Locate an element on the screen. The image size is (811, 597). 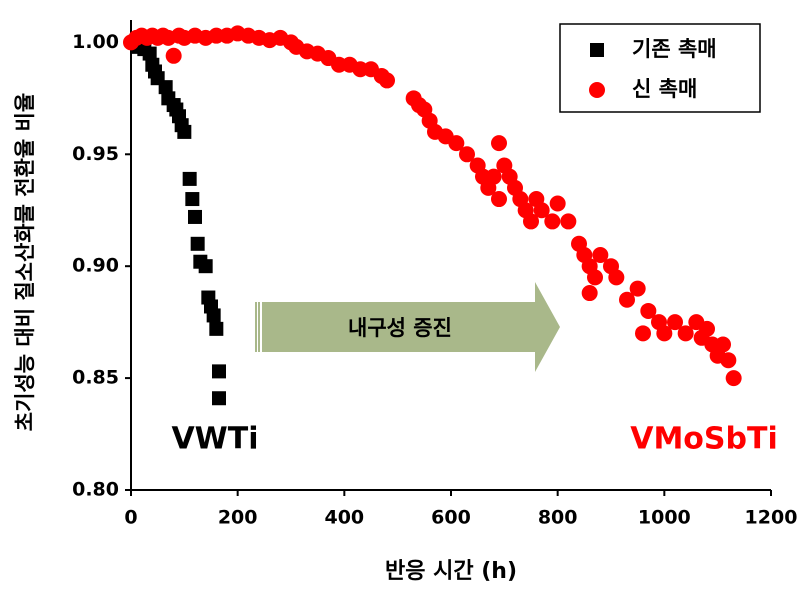
x-tick-label: 800 is located at coordinates (558, 518).